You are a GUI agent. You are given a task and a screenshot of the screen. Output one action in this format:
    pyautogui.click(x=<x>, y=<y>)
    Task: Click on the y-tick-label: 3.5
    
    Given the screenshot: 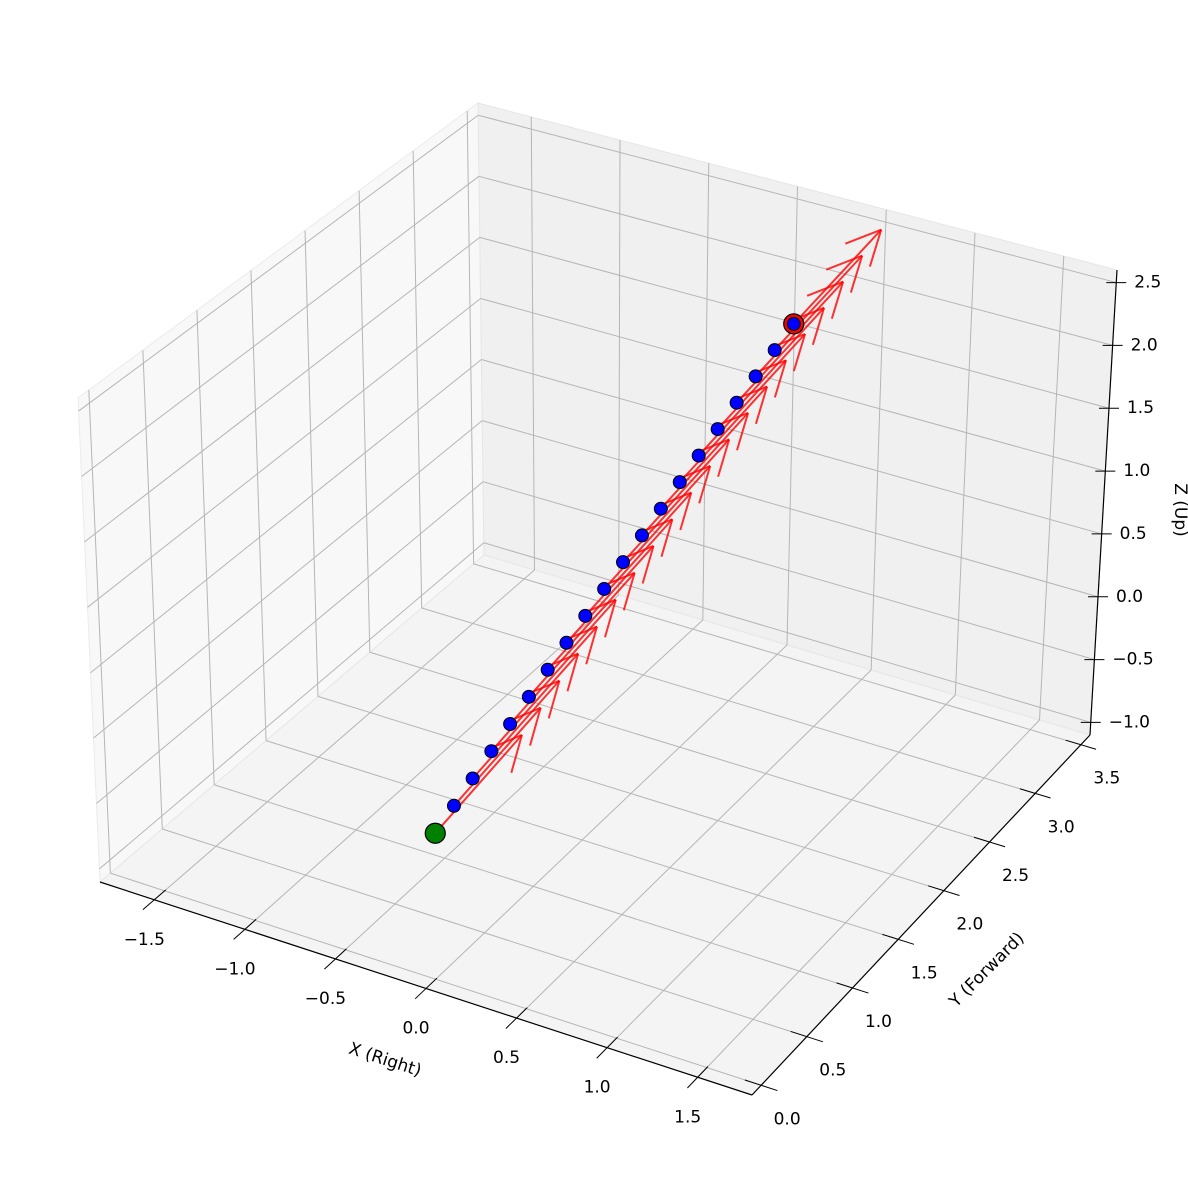 What is the action you would take?
    pyautogui.click(x=1106, y=779)
    